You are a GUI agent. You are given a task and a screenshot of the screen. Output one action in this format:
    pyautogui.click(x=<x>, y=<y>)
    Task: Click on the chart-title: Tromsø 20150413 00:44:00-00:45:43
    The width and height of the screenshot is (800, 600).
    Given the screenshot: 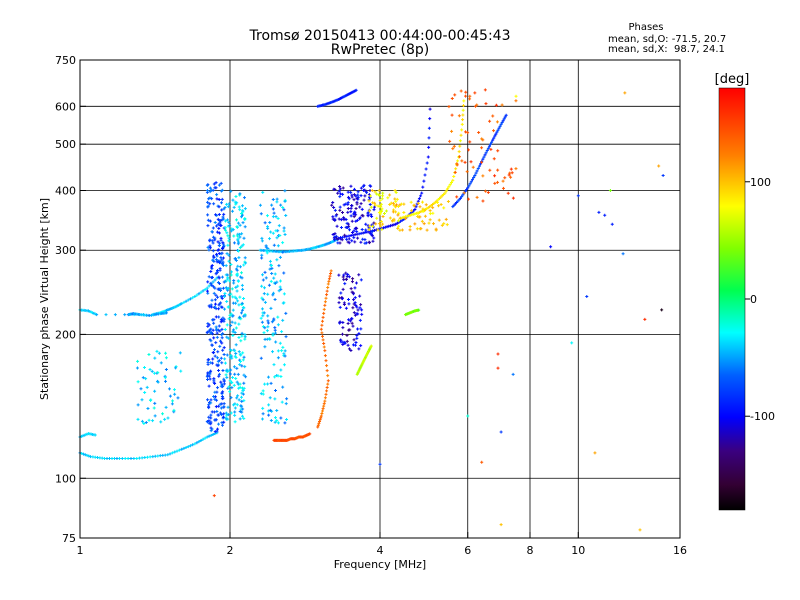 What is the action you would take?
    pyautogui.click(x=380, y=36)
    